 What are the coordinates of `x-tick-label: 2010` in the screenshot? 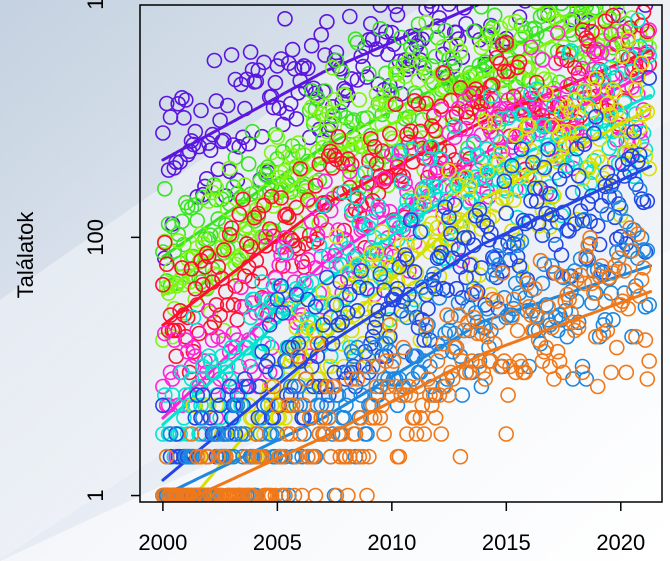 It's located at (391, 542).